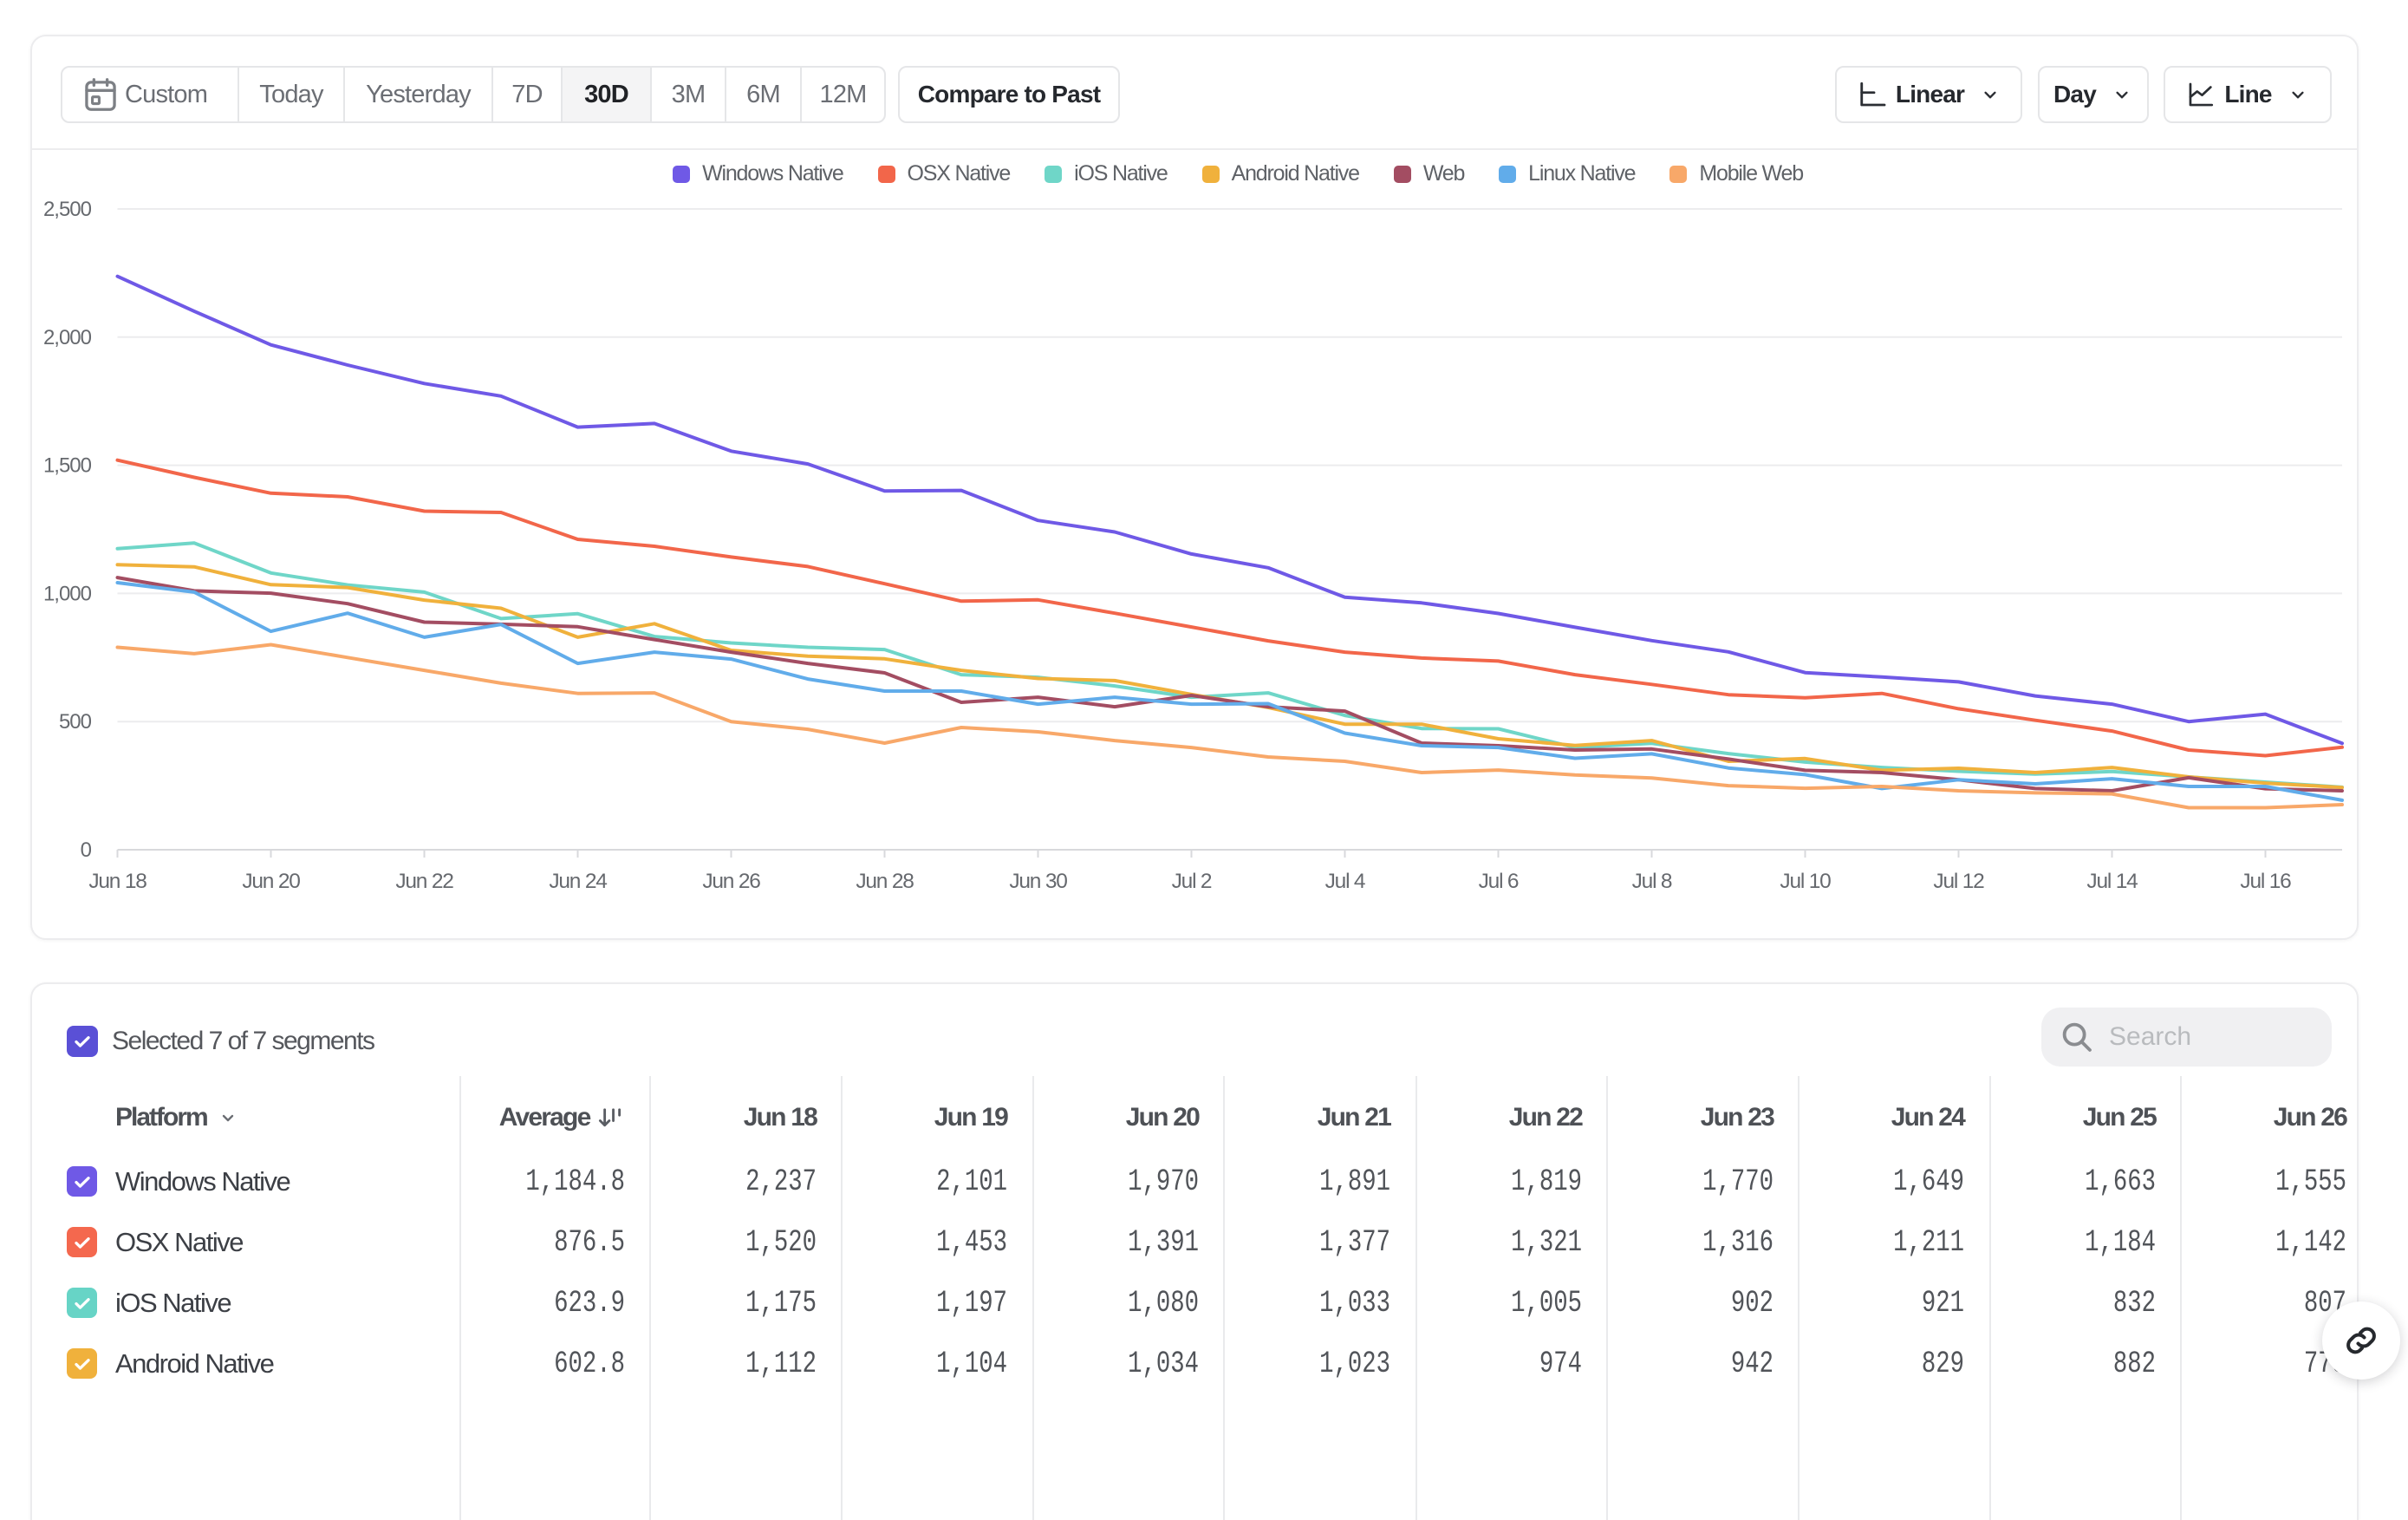 The height and width of the screenshot is (1520, 2408). What do you see at coordinates (424, 881) in the screenshot?
I see `svg-text: Jun 22` at bounding box center [424, 881].